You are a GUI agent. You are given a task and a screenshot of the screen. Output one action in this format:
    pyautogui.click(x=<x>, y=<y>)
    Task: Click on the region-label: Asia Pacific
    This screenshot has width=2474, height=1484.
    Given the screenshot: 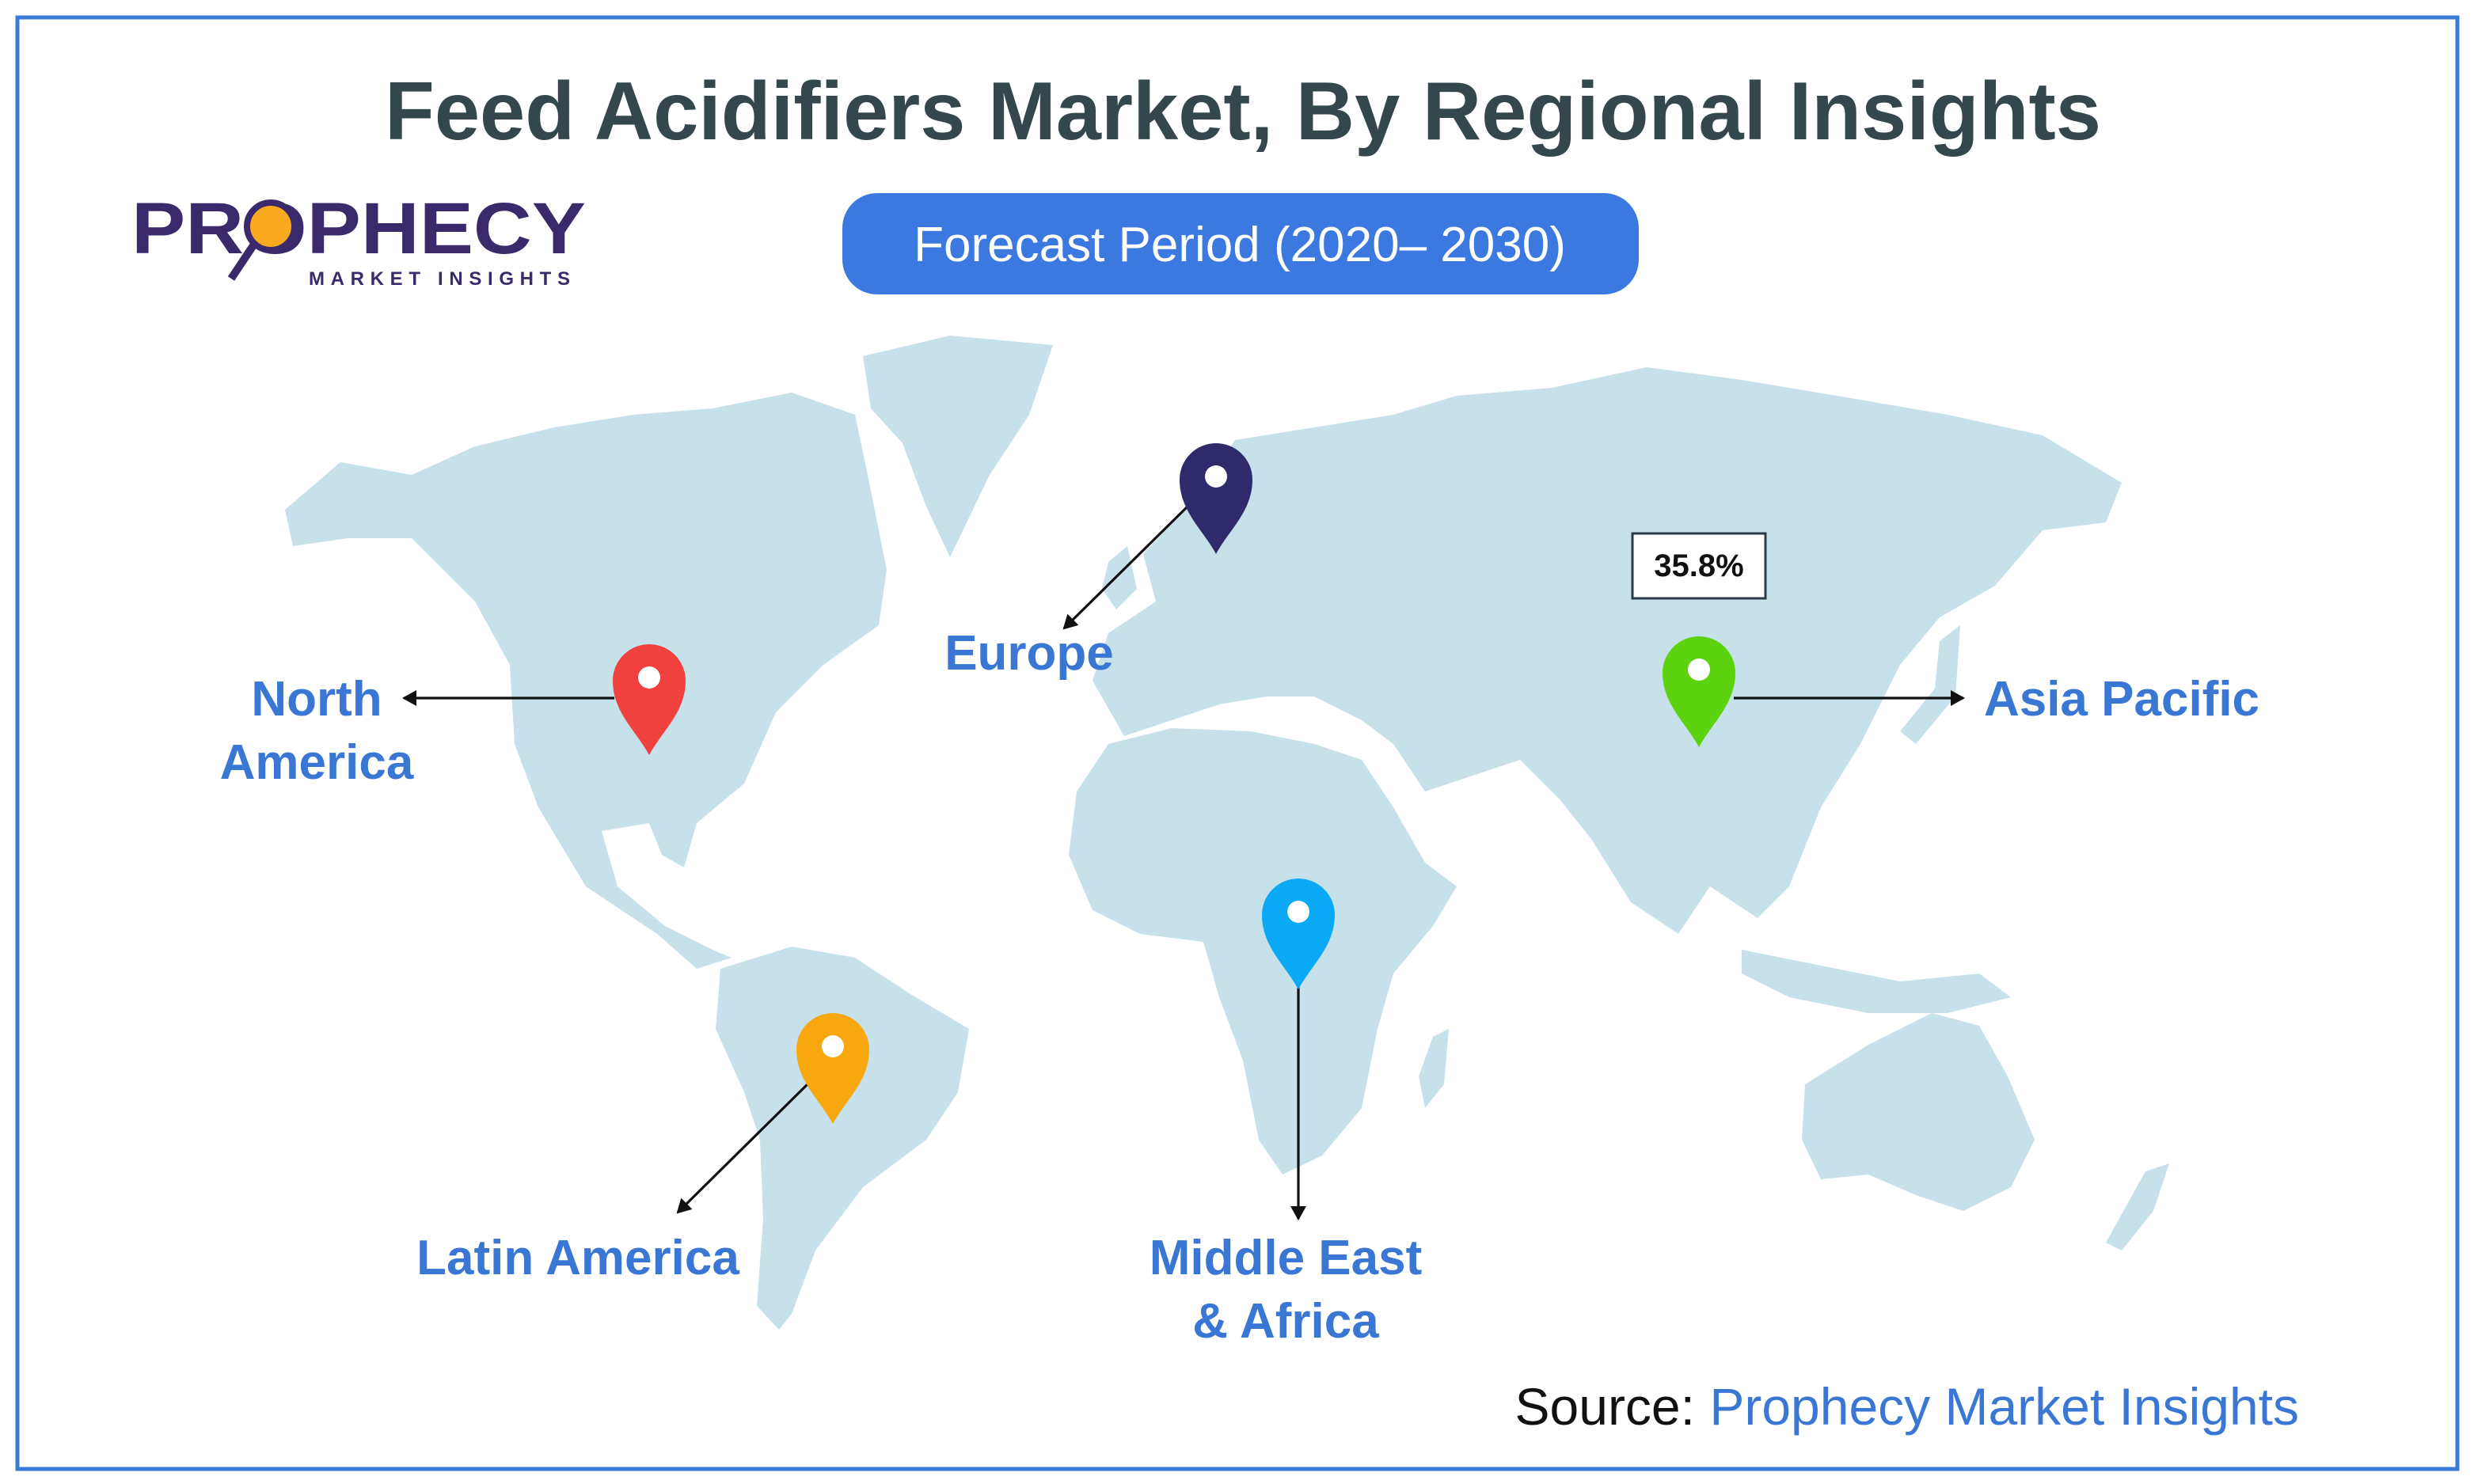 What is the action you would take?
    pyautogui.click(x=2121, y=699)
    